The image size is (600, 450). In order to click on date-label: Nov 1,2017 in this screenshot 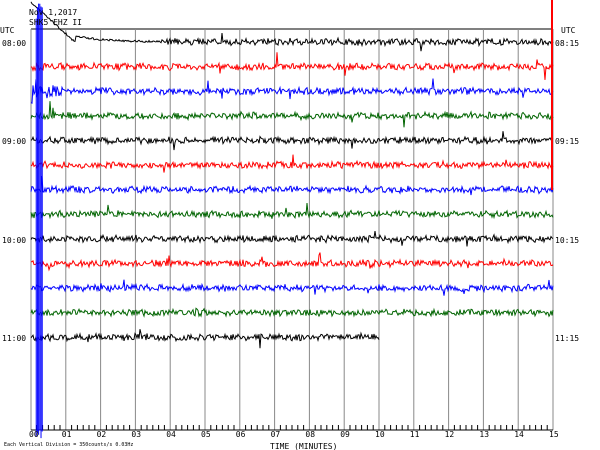, I will do `click(53, 12)`.